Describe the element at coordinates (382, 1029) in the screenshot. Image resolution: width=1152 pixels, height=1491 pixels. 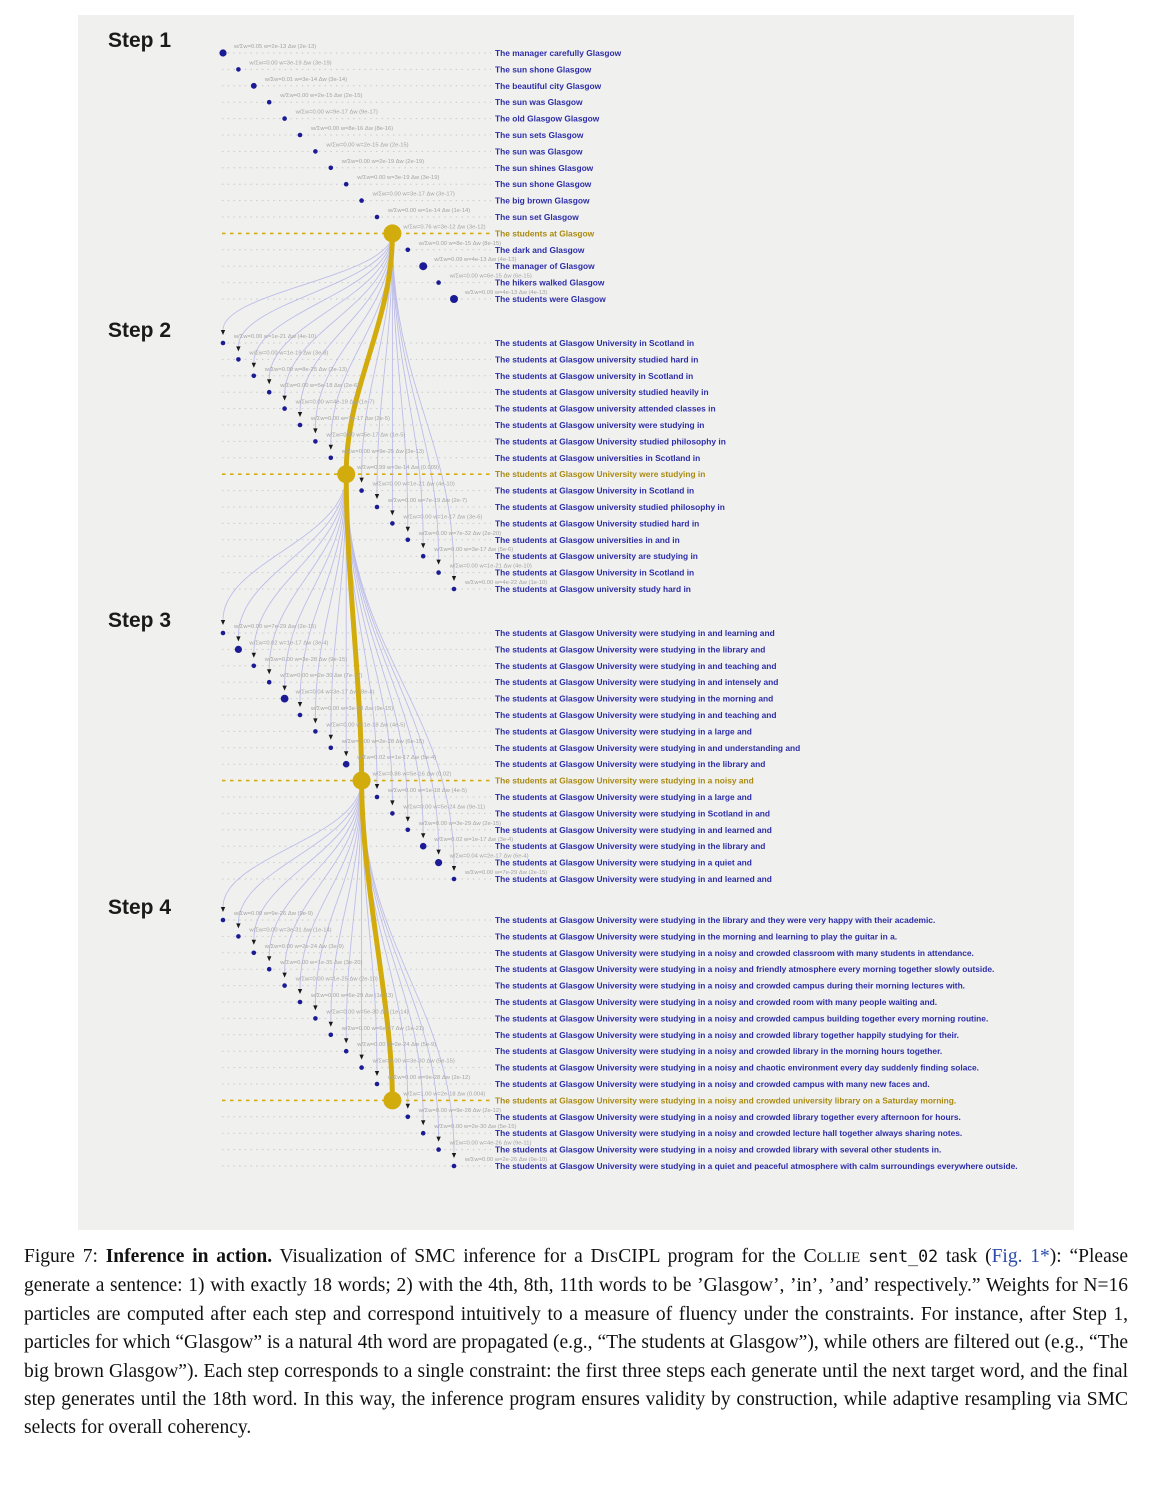
I see `particle-weight-label: w/Σw=0.00 w=6e-37 Δw (1e-21)` at that location.